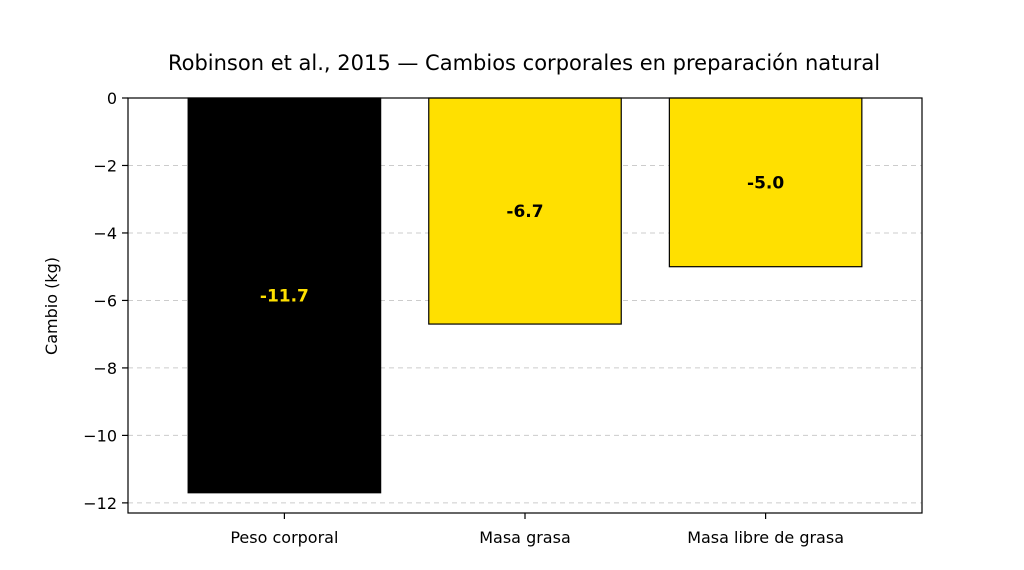 This screenshot has width=1024, height=570. What do you see at coordinates (284, 537) in the screenshot?
I see `x-tick-label: Peso corporal` at bounding box center [284, 537].